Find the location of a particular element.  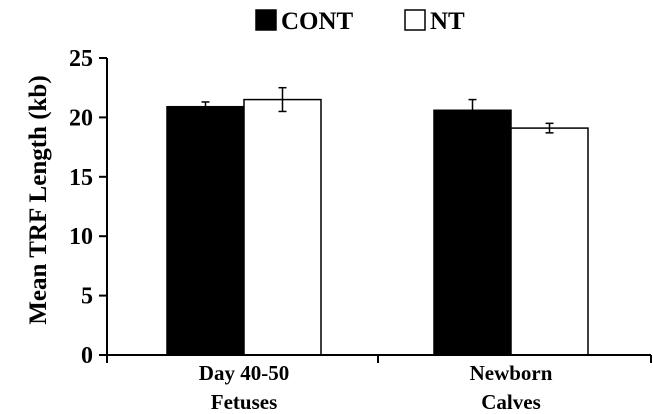

y-tick-label-25: 25 is located at coordinates (81, 59).